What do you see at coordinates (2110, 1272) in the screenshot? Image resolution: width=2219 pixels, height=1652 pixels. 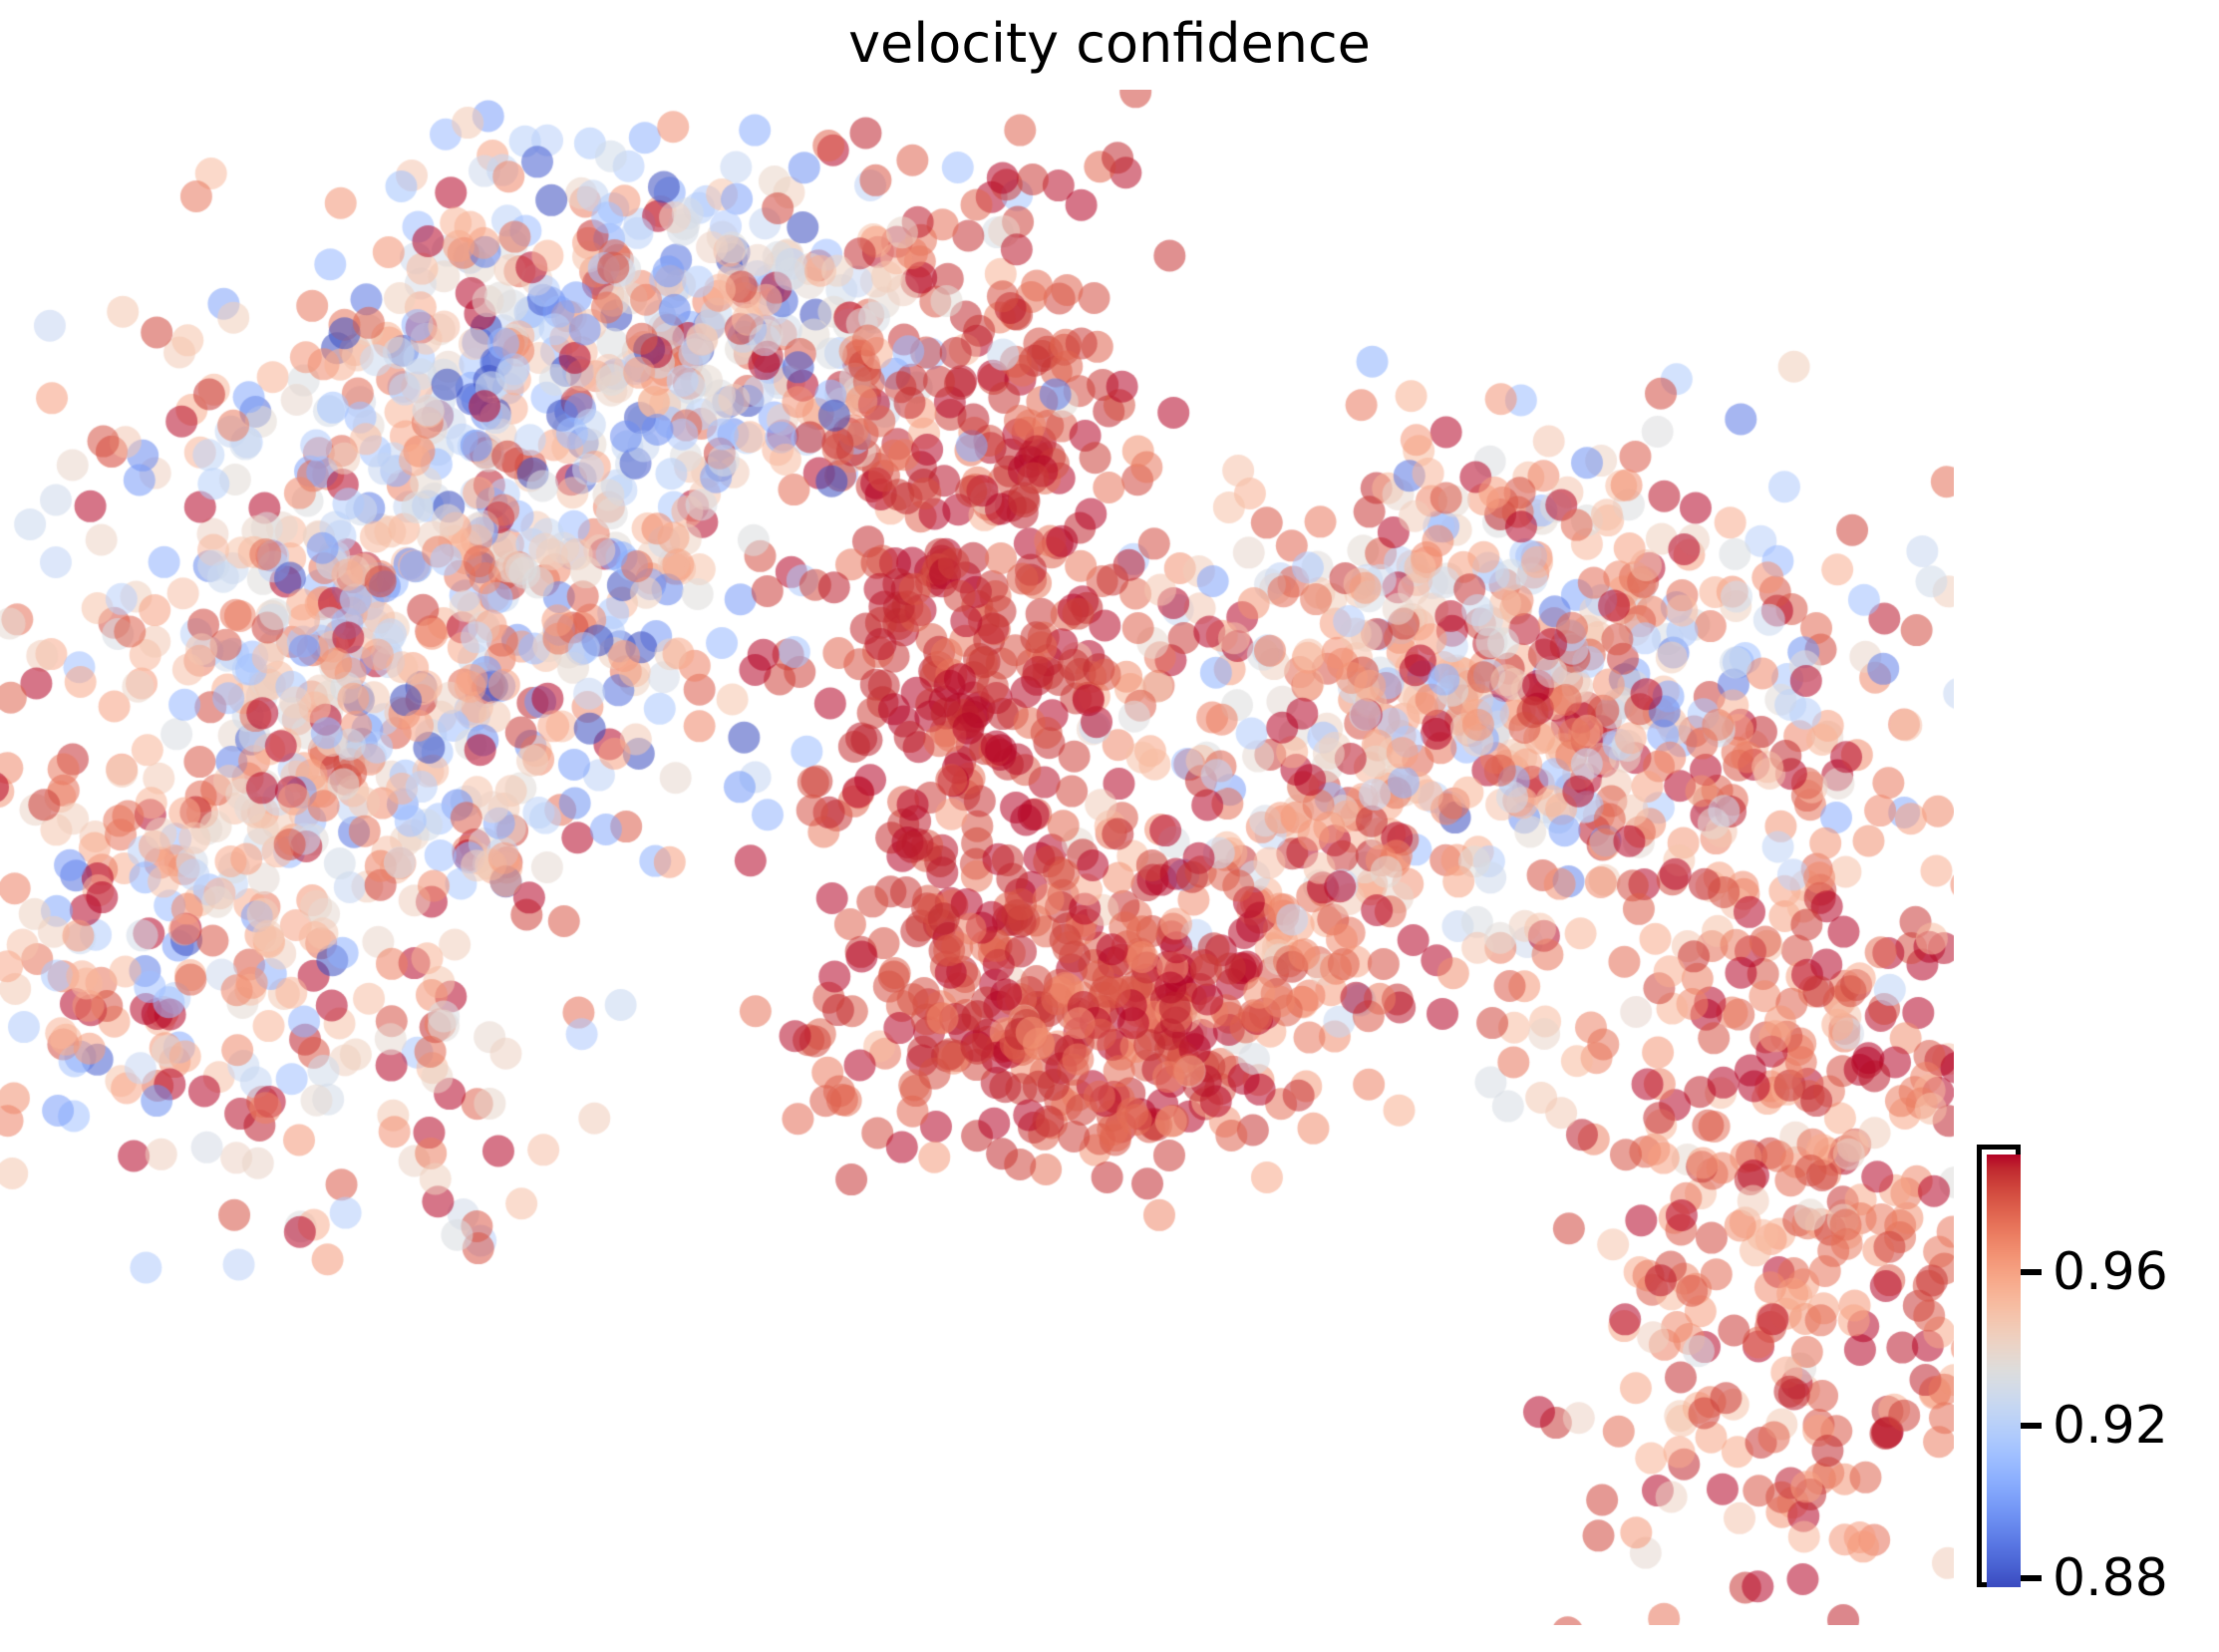 I see `colorbar-tick-label-0: 0.96` at bounding box center [2110, 1272].